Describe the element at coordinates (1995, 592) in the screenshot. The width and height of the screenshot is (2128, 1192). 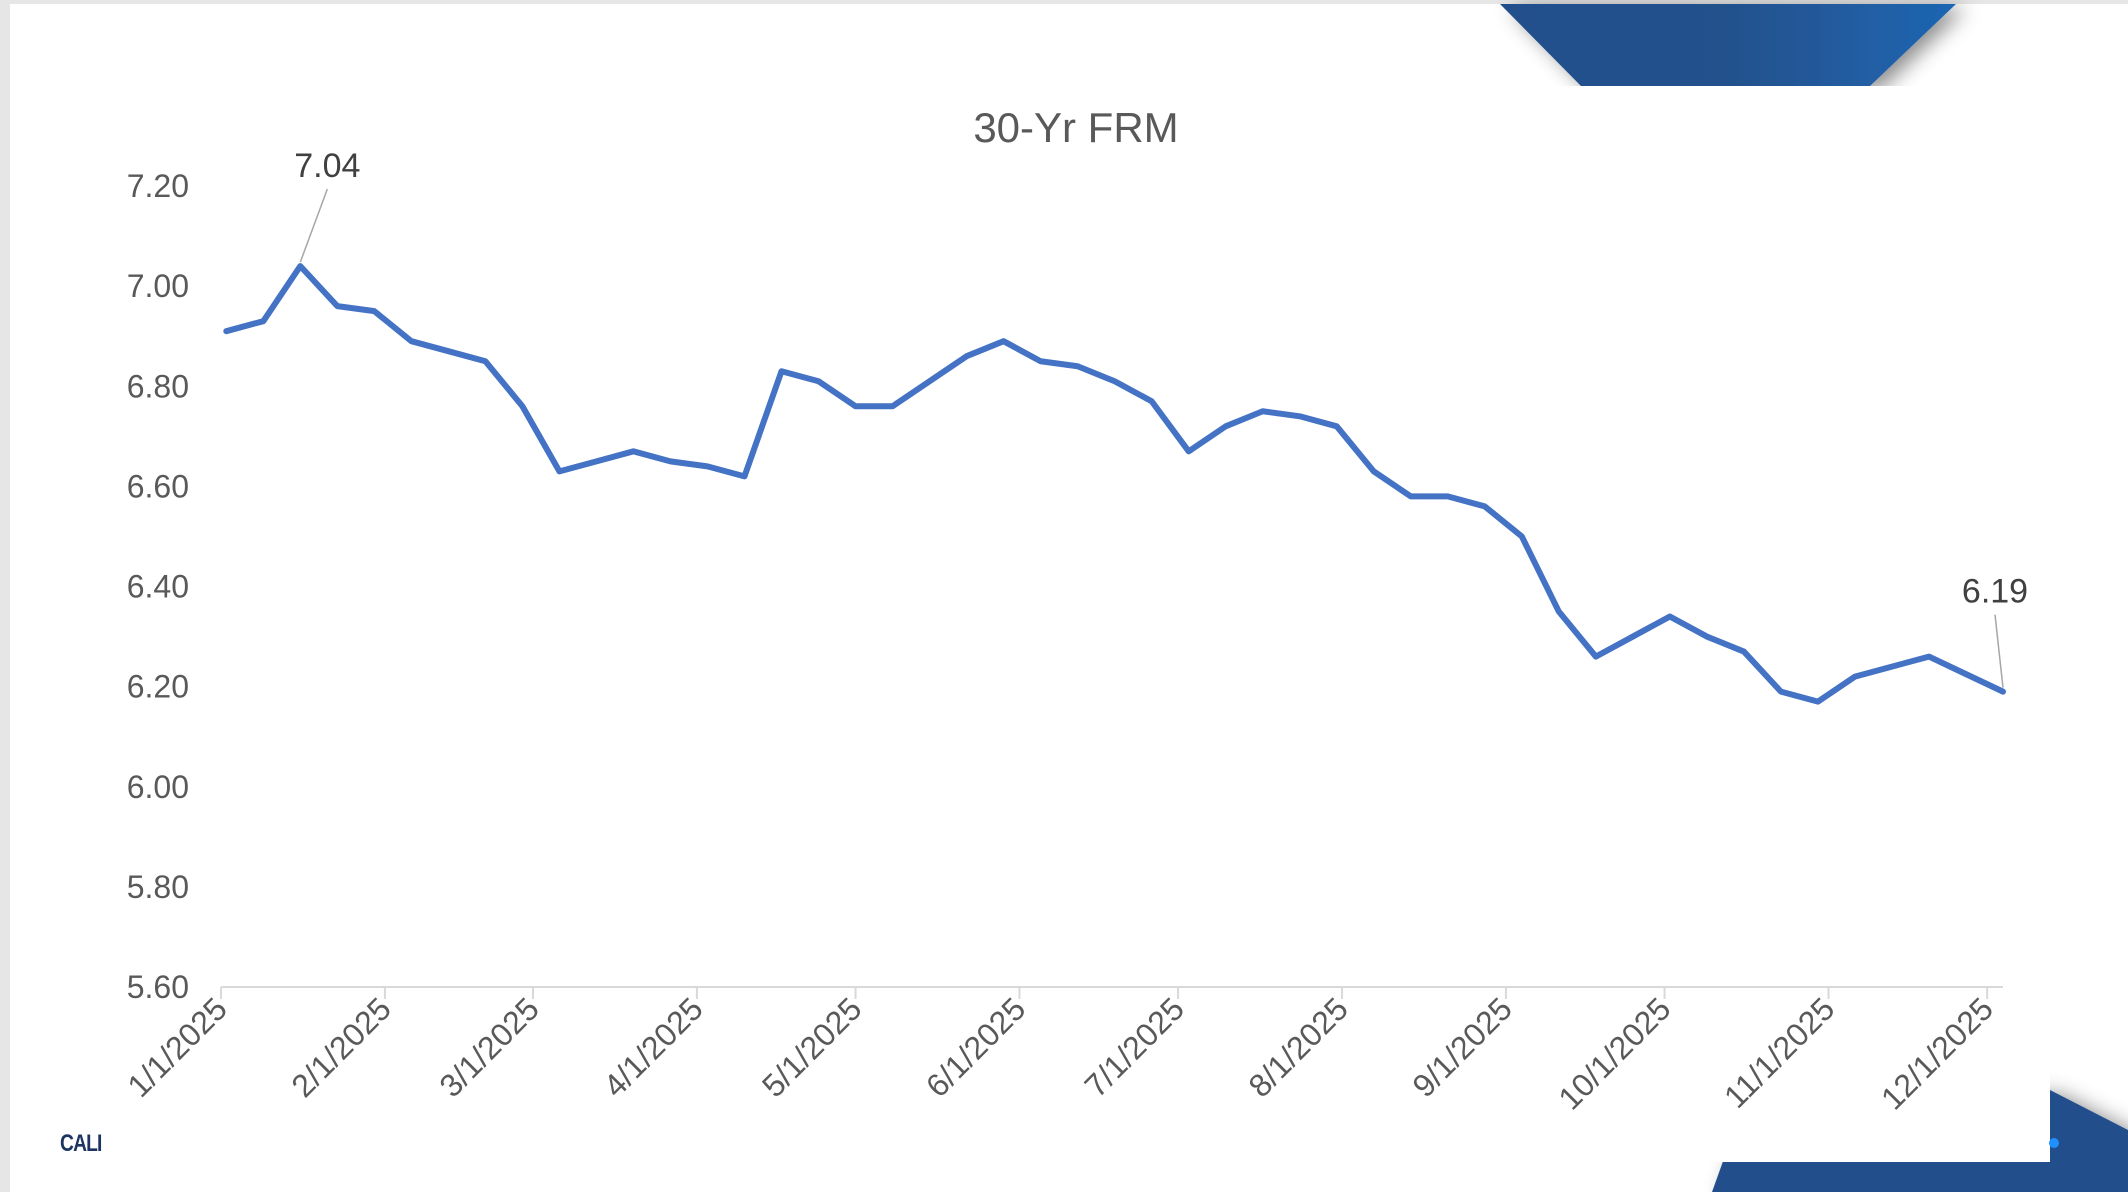
I see `data-label: 6.19` at that location.